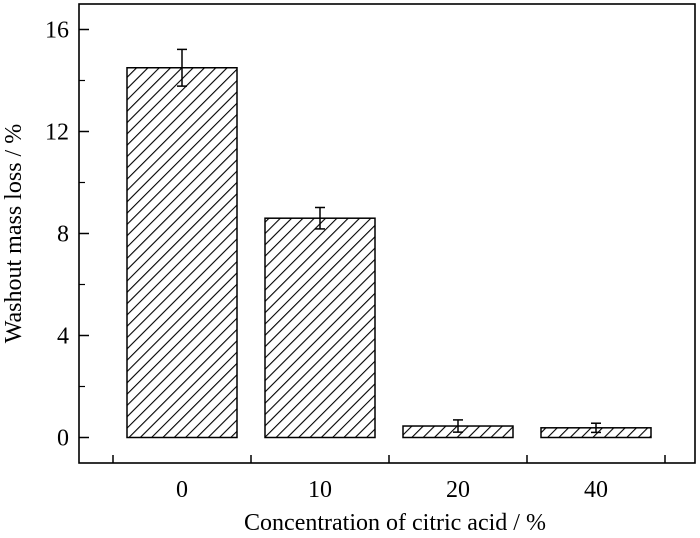 The height and width of the screenshot is (538, 700). Describe the element at coordinates (14, 233) in the screenshot. I see `y-axis-title: Washout mass loss / %` at that location.